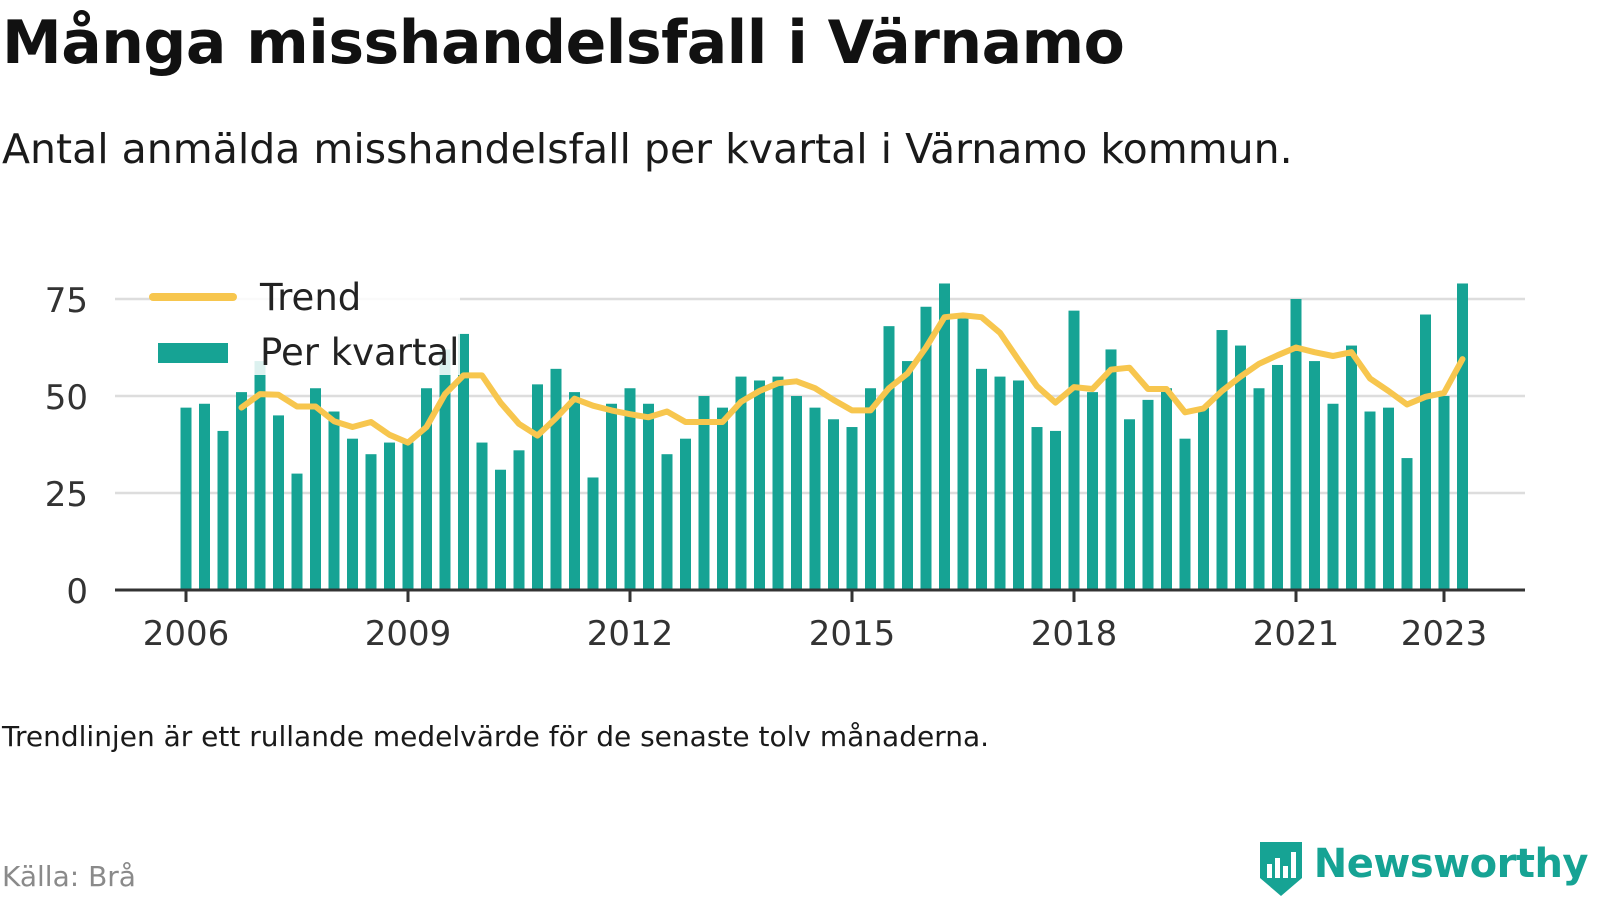 This screenshot has width=1600, height=900. Describe the element at coordinates (852, 634) in the screenshot. I see `x-tick-label: 2015` at that location.